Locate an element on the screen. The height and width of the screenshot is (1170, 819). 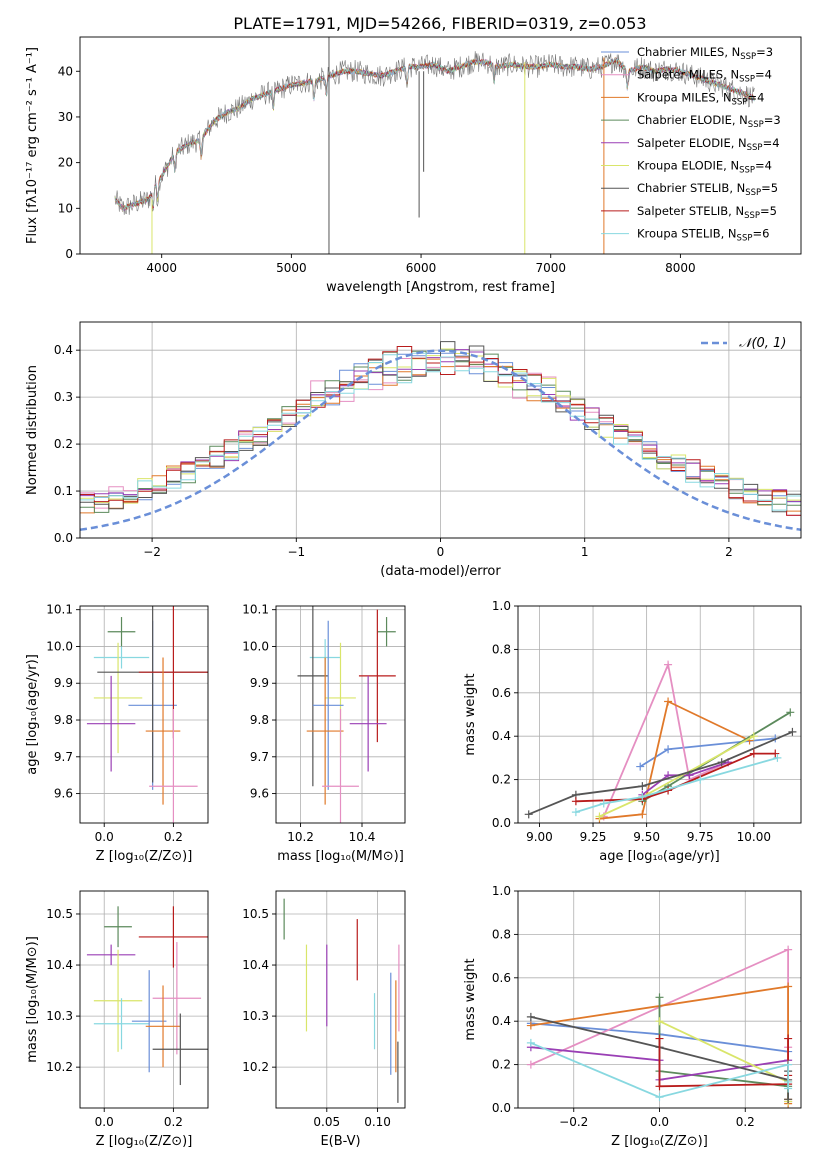
y-tick-label: 0.2 is located at coordinates (63, 444).